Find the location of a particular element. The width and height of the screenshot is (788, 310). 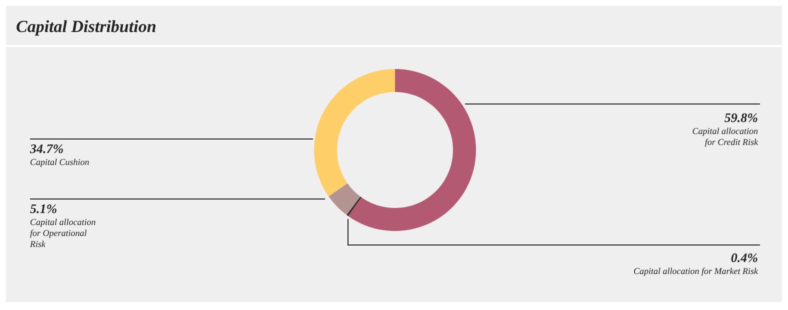

slice-label: Capital Cushion is located at coordinates (60, 162).